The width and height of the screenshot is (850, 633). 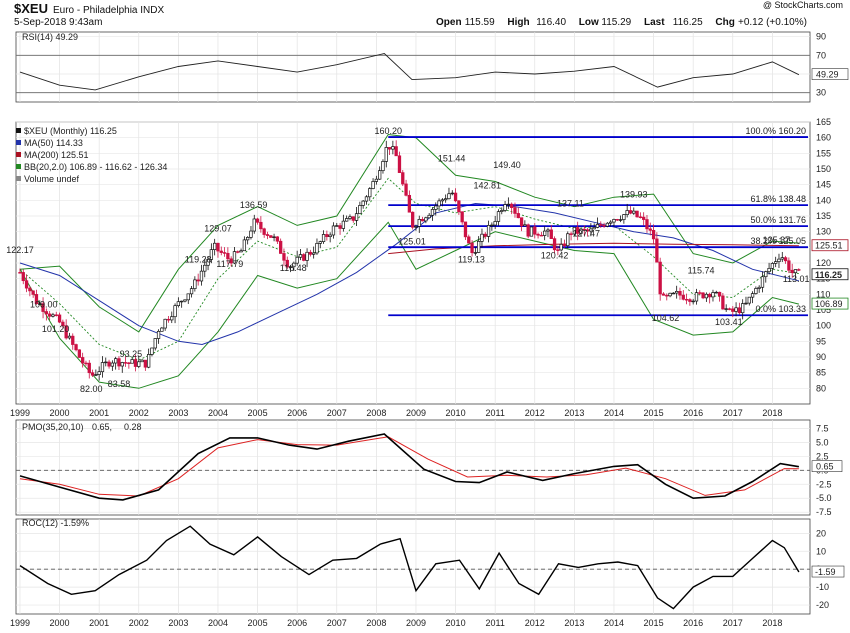 I want to click on price-annotation: 125.37, so click(x=777, y=240).